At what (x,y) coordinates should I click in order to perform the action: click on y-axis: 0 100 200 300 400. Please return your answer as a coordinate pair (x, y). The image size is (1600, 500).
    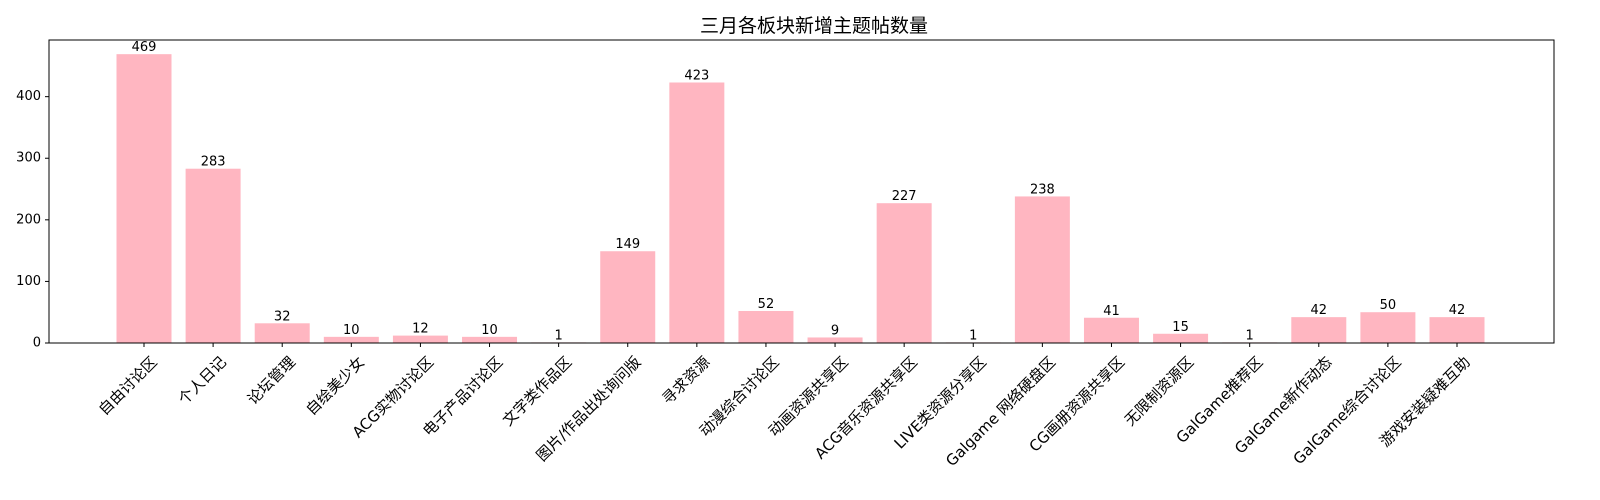
    Looking at the image, I should click on (32, 220).